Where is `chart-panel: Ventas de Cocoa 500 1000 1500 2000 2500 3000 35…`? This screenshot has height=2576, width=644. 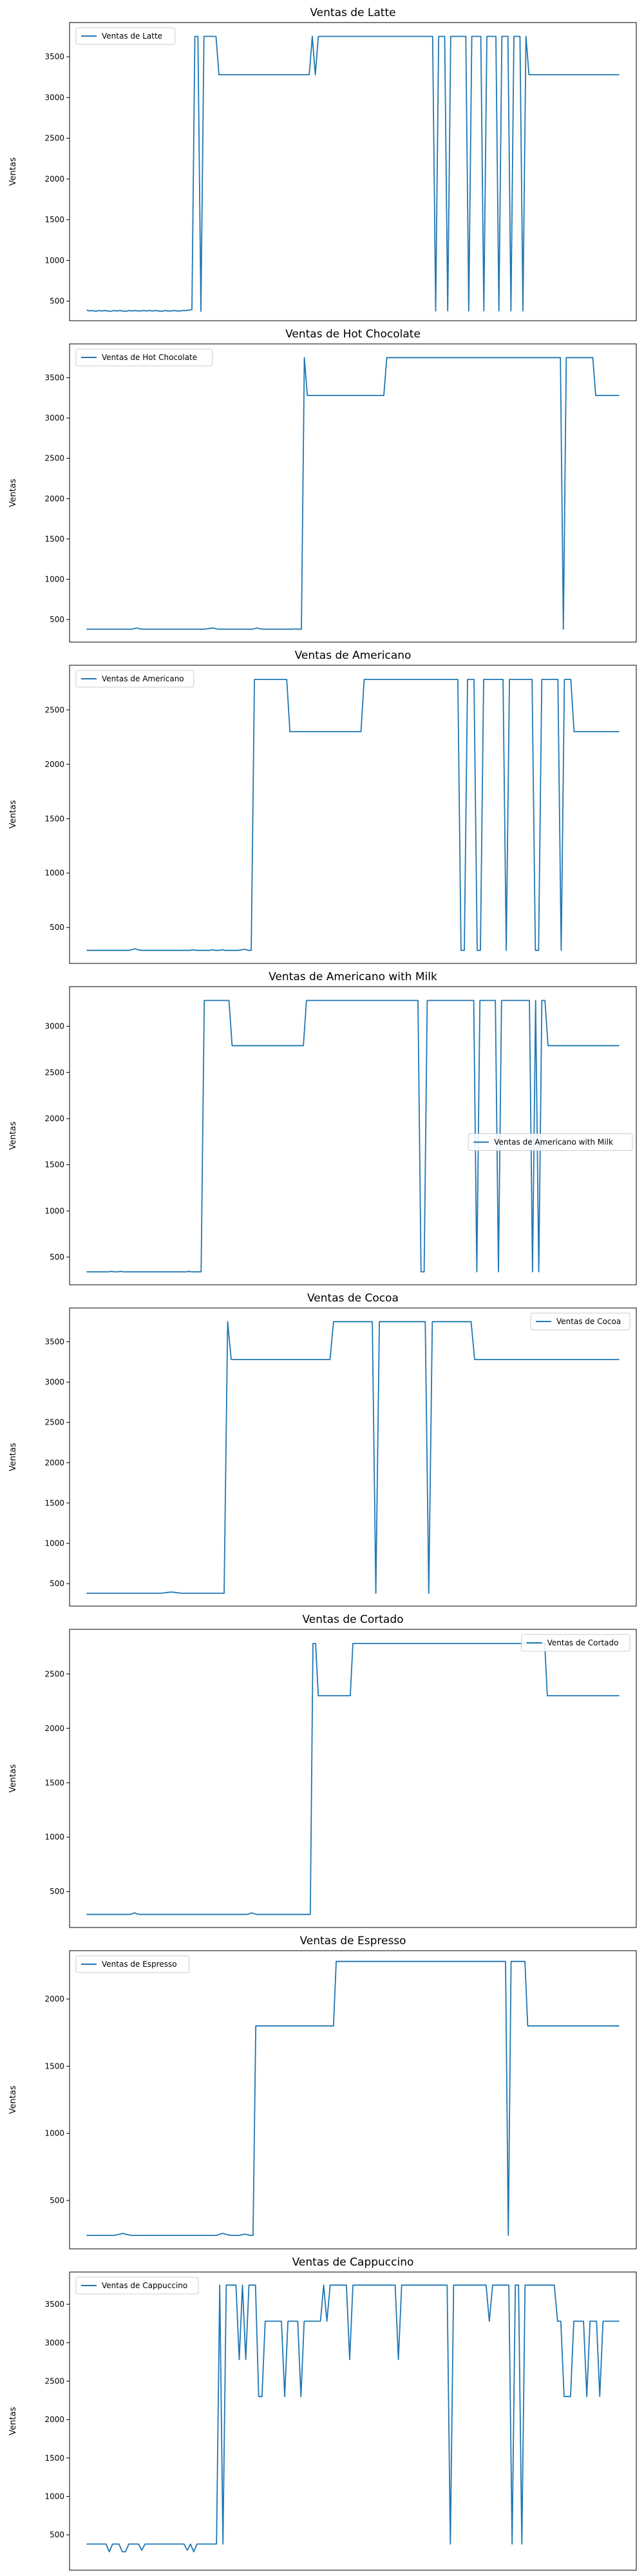
chart-panel: Ventas de Cocoa 500 1000 1500 2000 2500 3000 35… is located at coordinates (322, 1449).